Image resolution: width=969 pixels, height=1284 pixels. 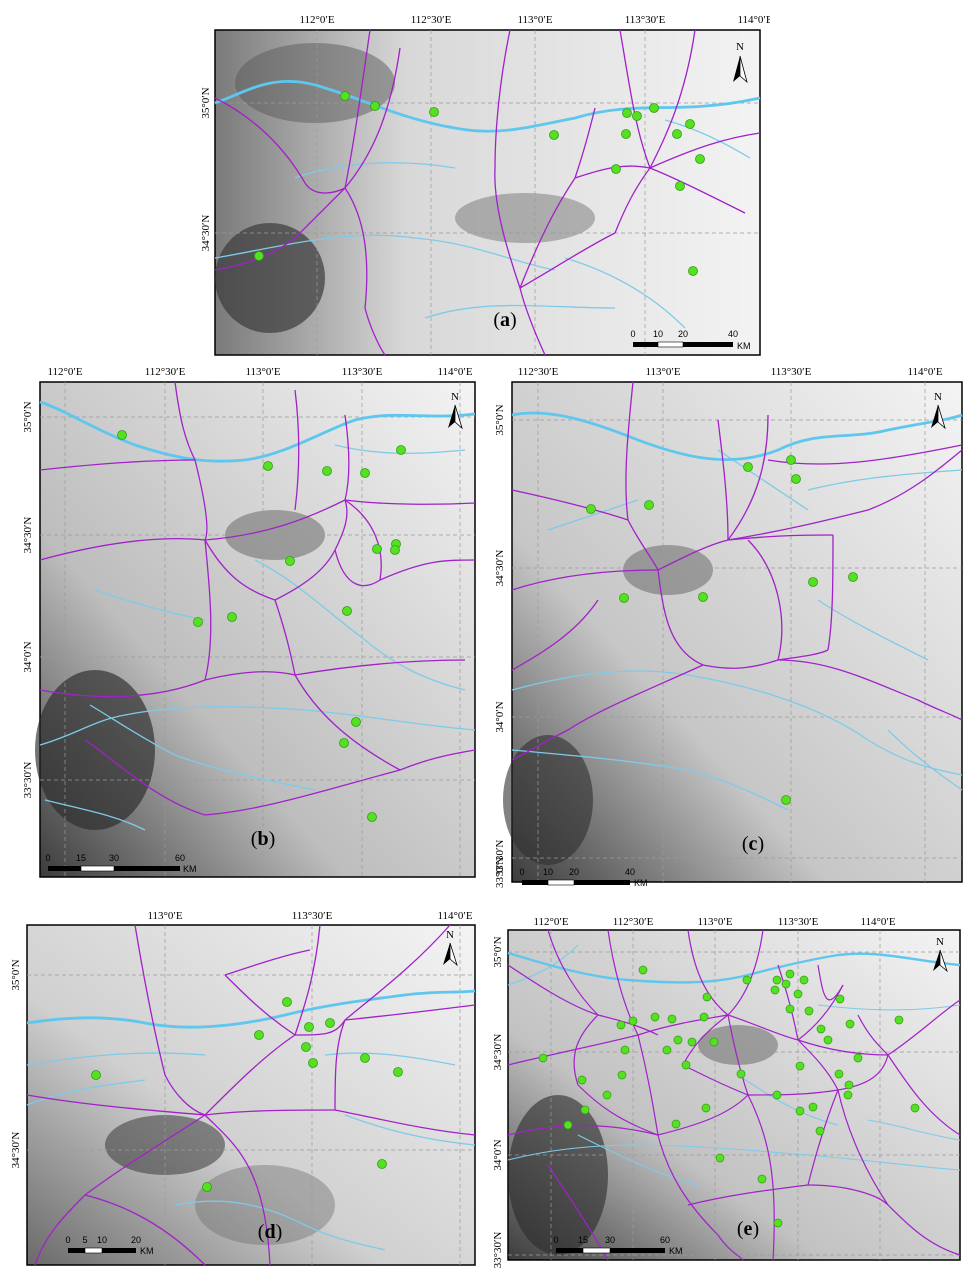 What do you see at coordinates (487, 106) in the screenshot?
I see `main-river` at bounding box center [487, 106].